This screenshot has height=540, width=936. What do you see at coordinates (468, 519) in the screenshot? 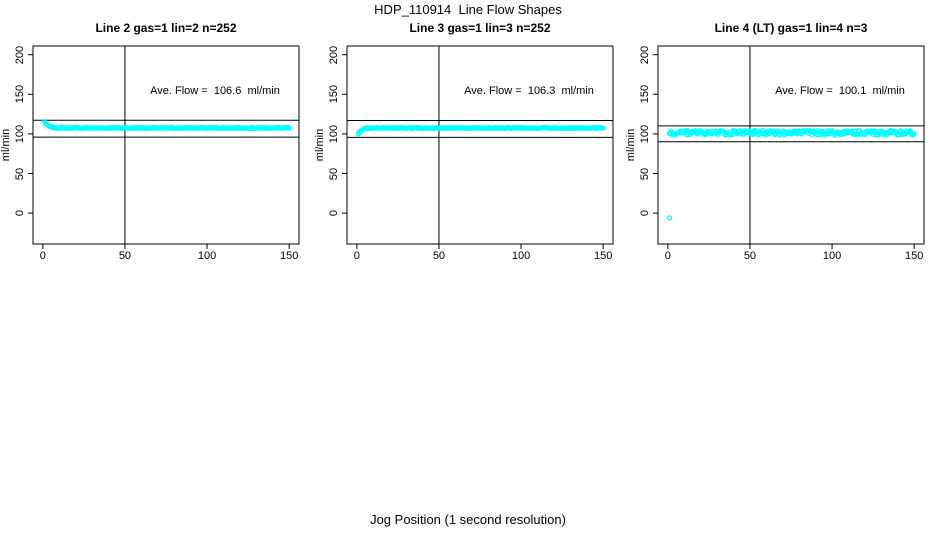
I see `x-axis-title: Jog Position (1 second resolution)` at bounding box center [468, 519].